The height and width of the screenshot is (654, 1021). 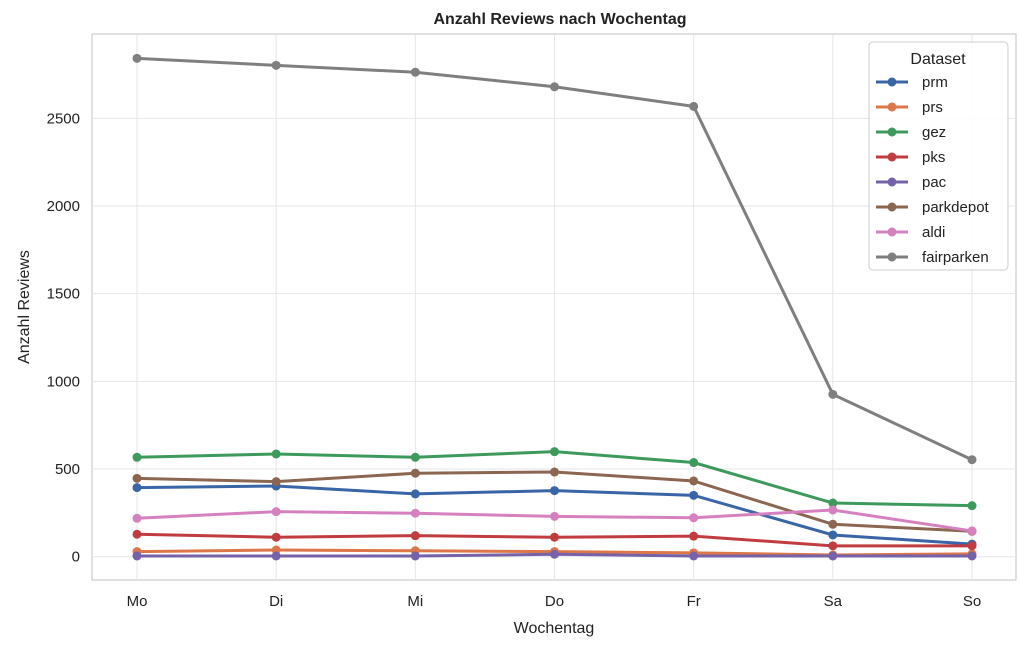 I want to click on x-tick-label: Do, so click(x=554, y=601).